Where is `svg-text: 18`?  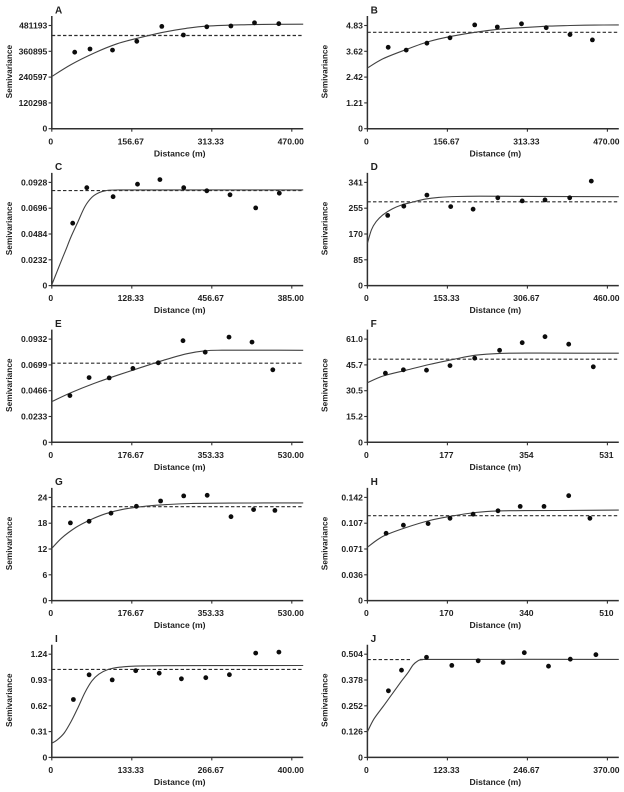
svg-text: 18 is located at coordinates (43, 523).